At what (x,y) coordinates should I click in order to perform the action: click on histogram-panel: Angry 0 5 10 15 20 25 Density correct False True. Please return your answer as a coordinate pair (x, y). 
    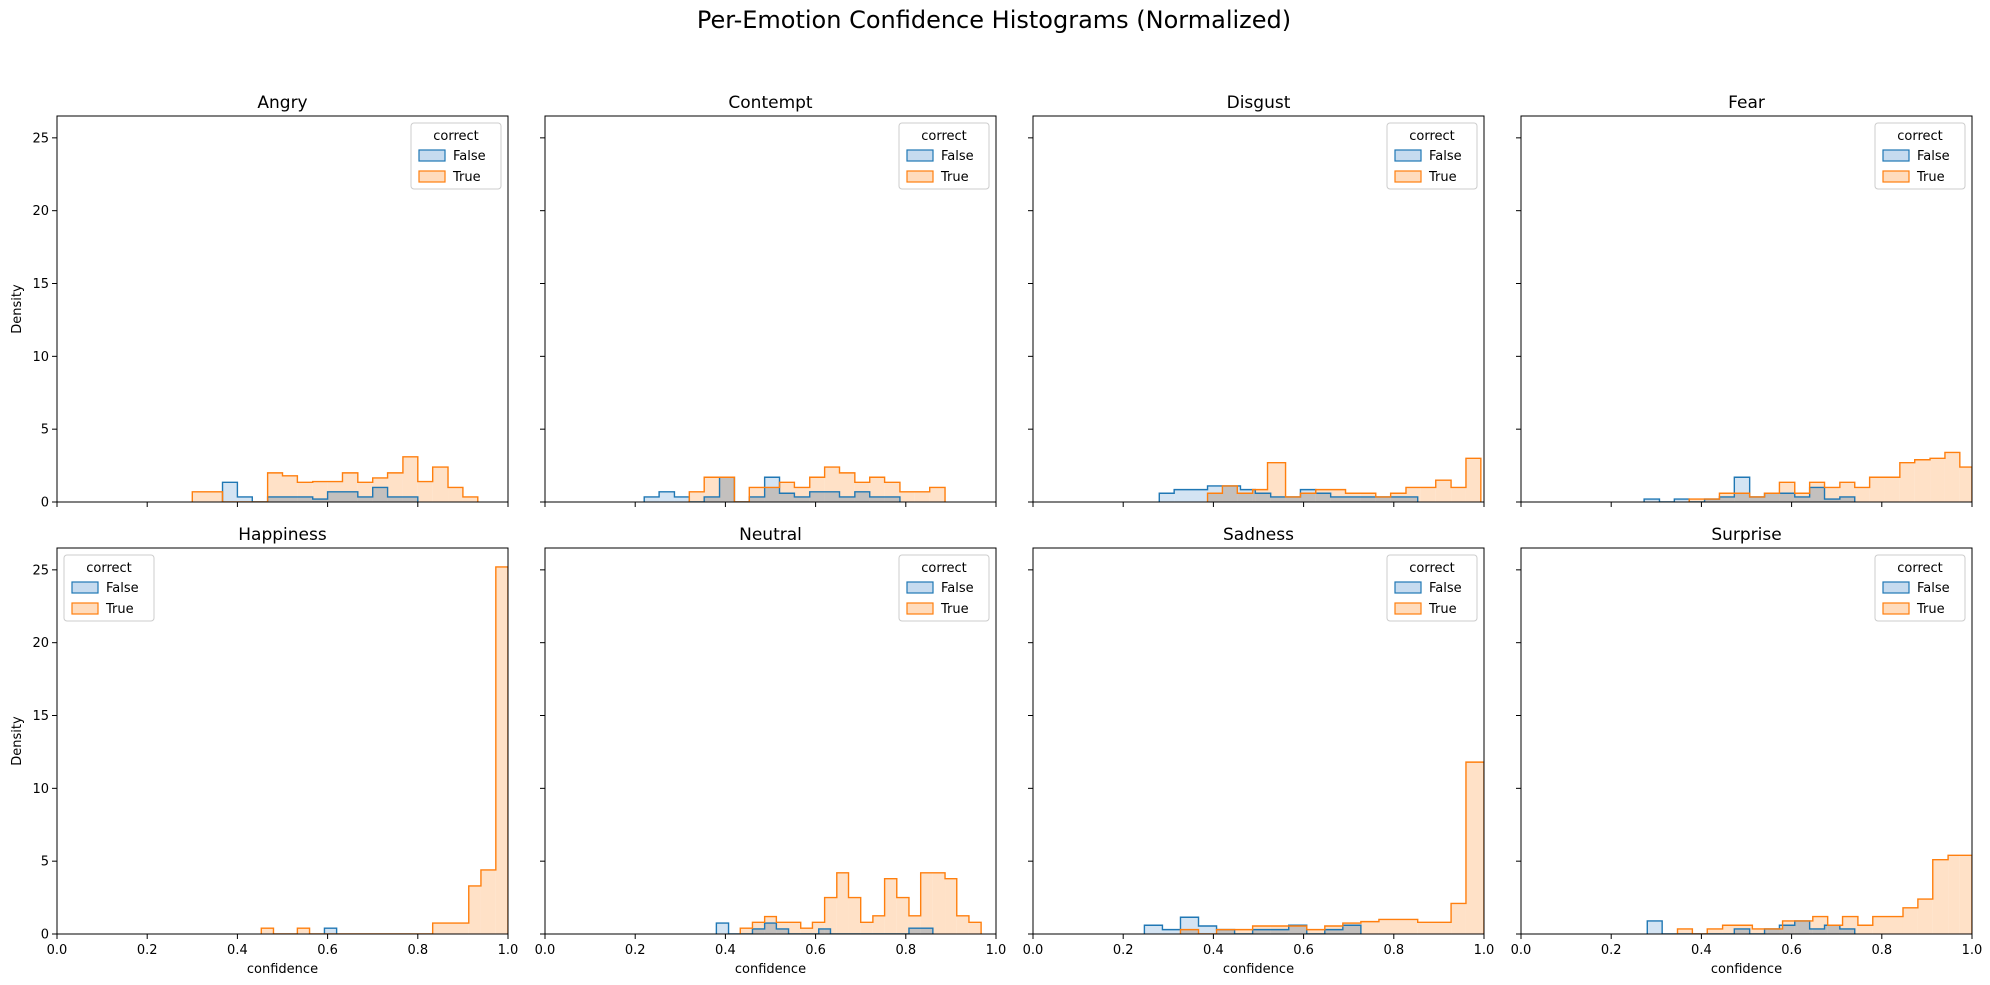
    Looking at the image, I should click on (259, 302).